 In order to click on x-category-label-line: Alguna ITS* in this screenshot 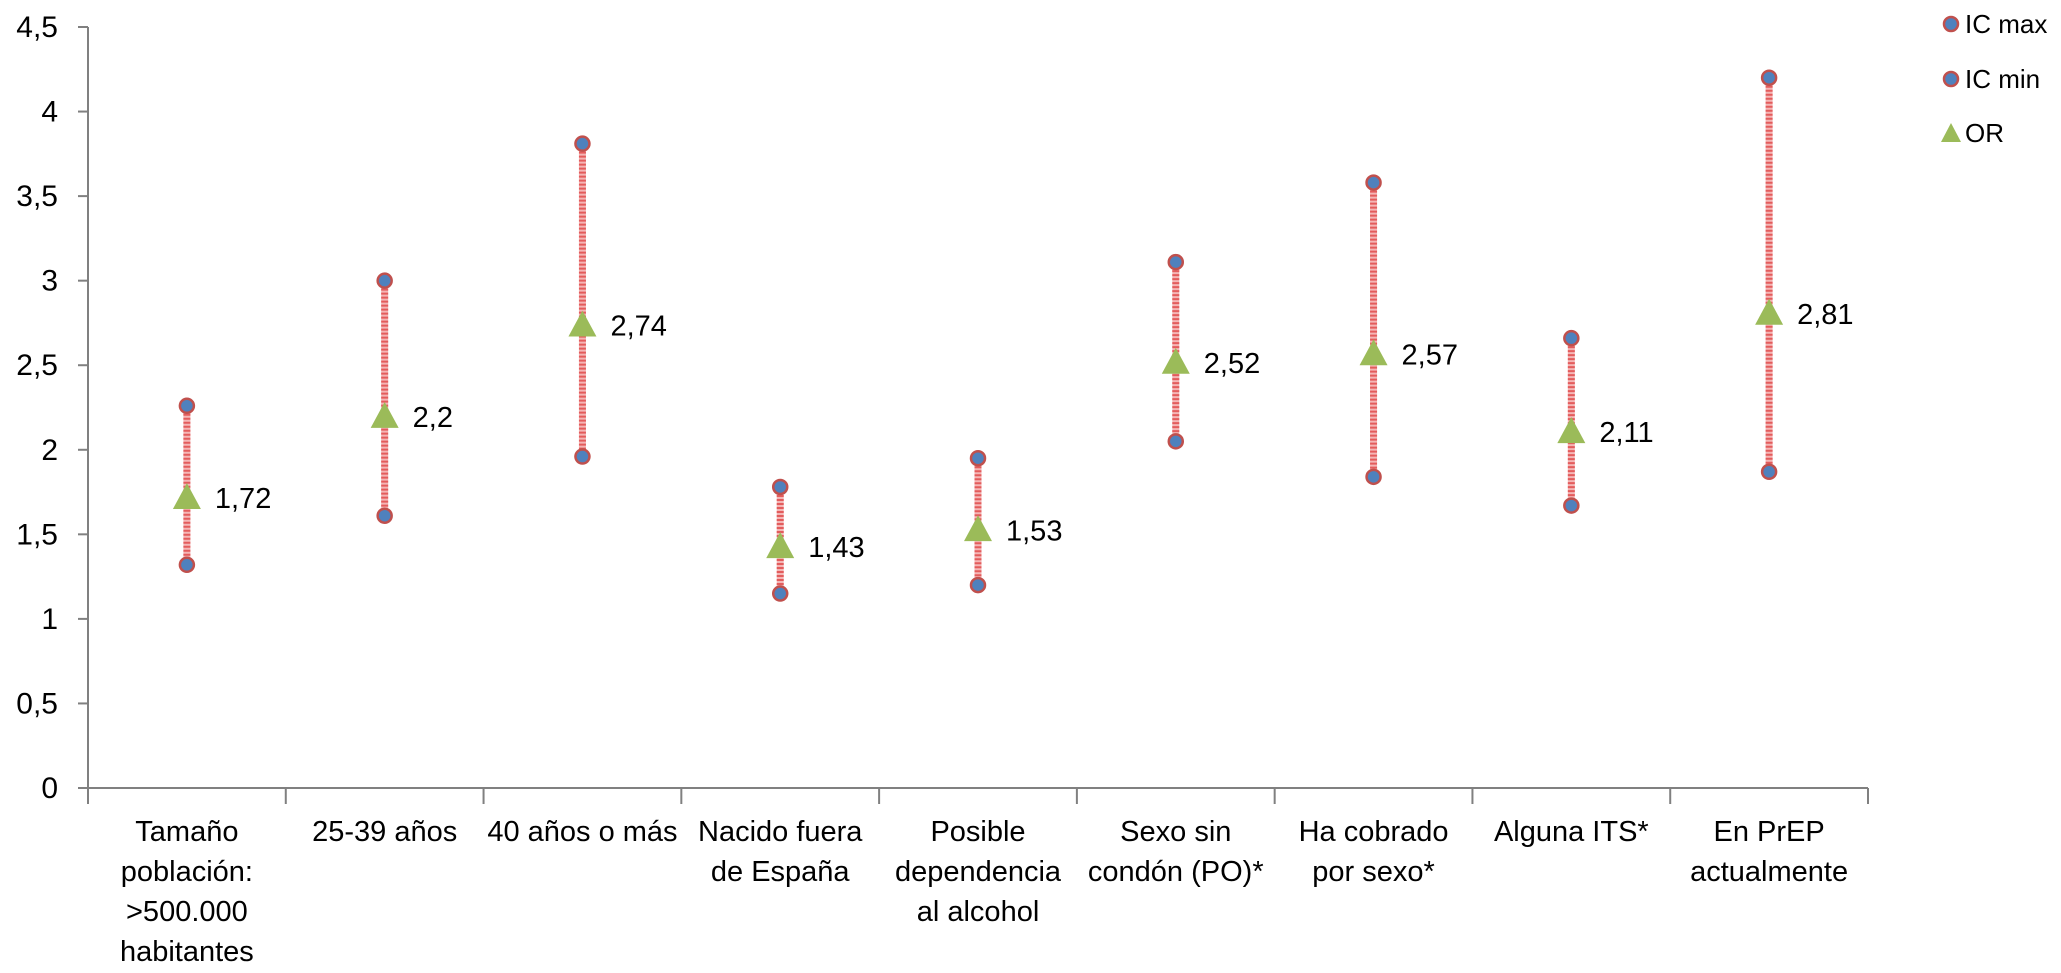, I will do `click(1571, 832)`.